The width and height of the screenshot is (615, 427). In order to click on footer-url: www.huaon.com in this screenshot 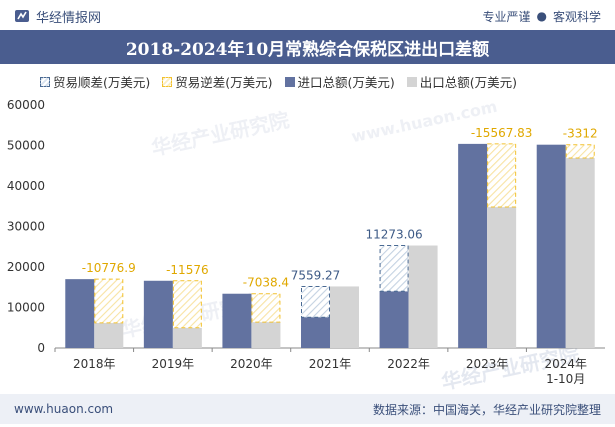, I will do `click(64, 409)`.